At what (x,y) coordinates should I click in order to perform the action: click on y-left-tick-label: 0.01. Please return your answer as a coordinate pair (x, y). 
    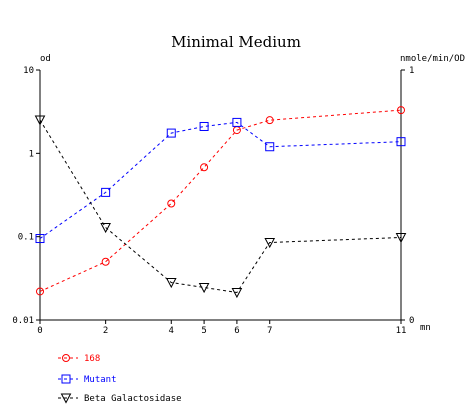
    Looking at the image, I should click on (23, 321).